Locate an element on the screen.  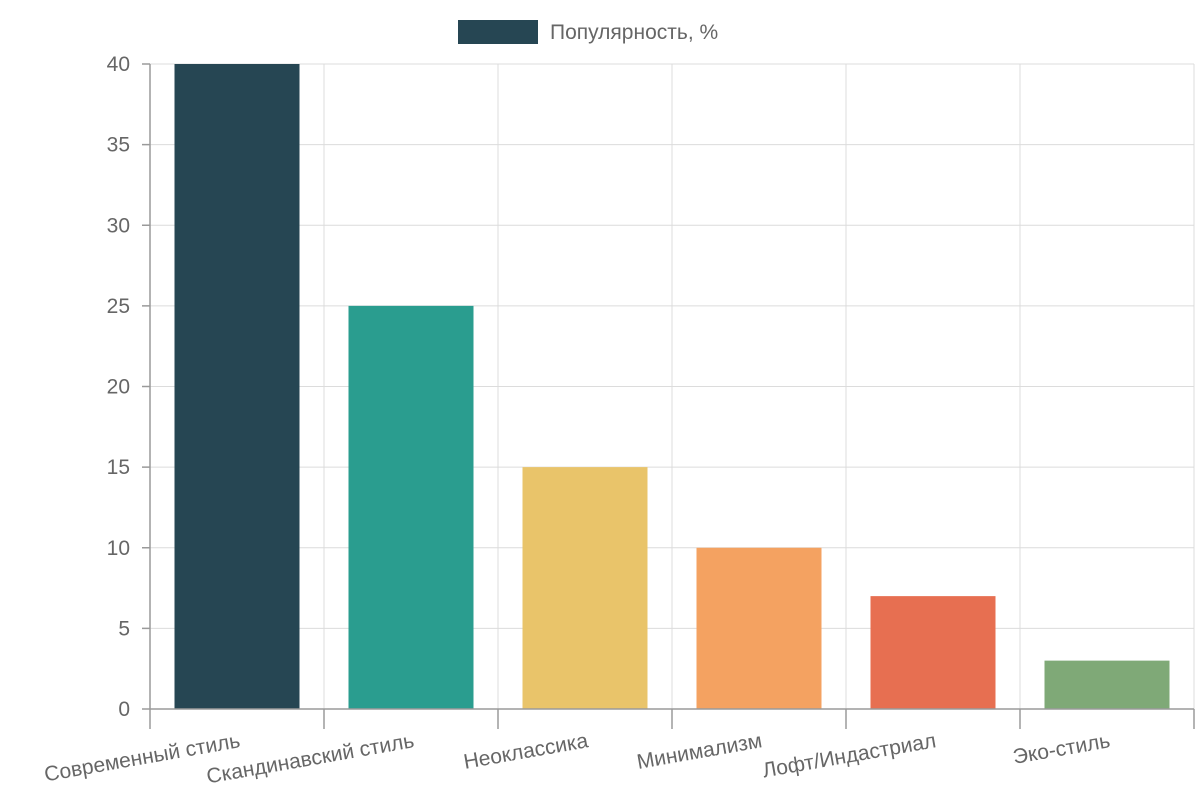
y-tick-label: 35 is located at coordinates (118, 145).